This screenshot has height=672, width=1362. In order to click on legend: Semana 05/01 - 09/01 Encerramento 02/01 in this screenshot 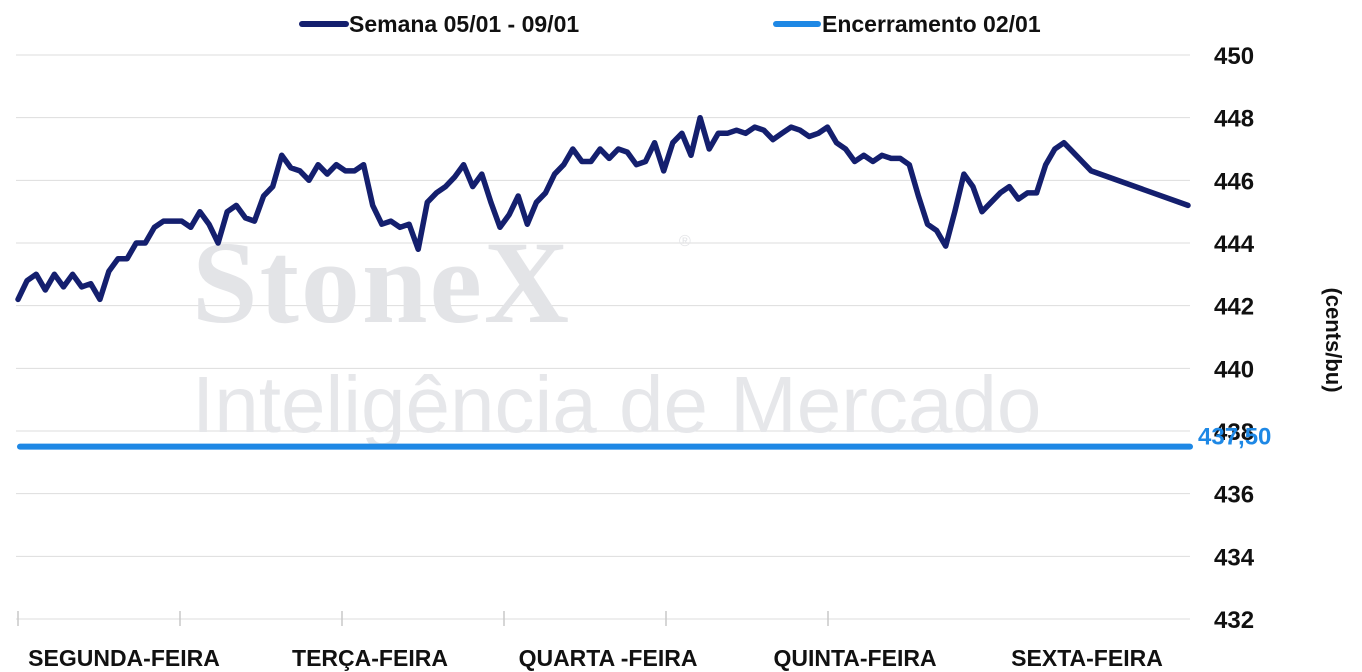, I will do `click(670, 24)`.